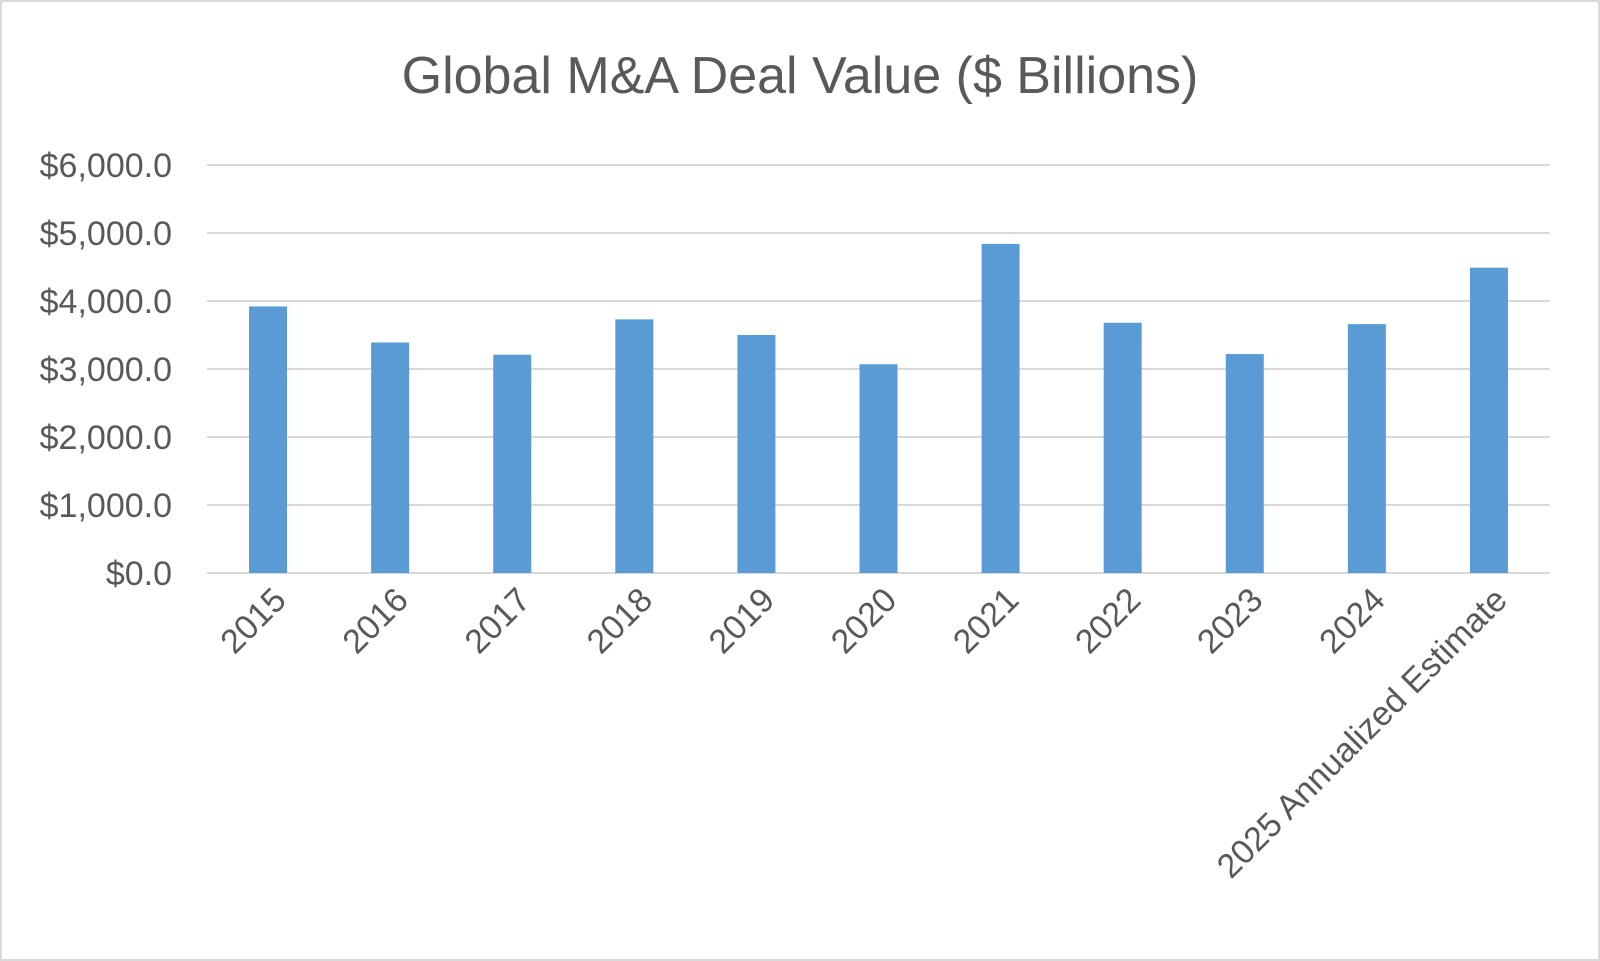 The image size is (1600, 961). Describe the element at coordinates (756, 454) in the screenshot. I see `bar-2019` at that location.